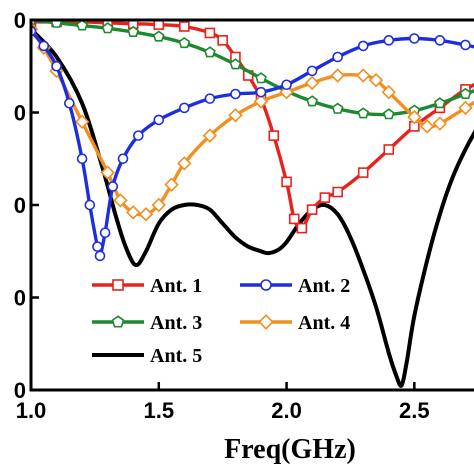  I want to click on x-axis-title: Freq(GHz), so click(290, 449).